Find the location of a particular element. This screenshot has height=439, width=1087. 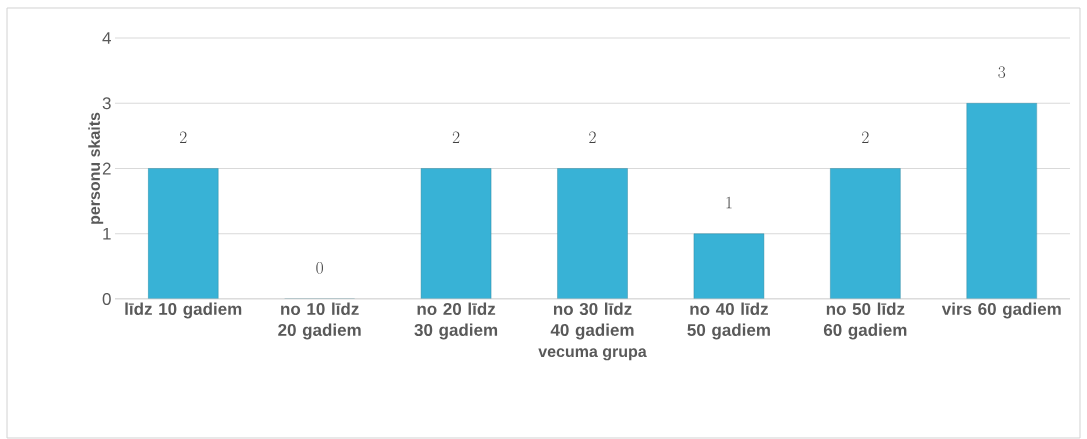

x-tick-label: virs 60 gadiem is located at coordinates (1001, 310).